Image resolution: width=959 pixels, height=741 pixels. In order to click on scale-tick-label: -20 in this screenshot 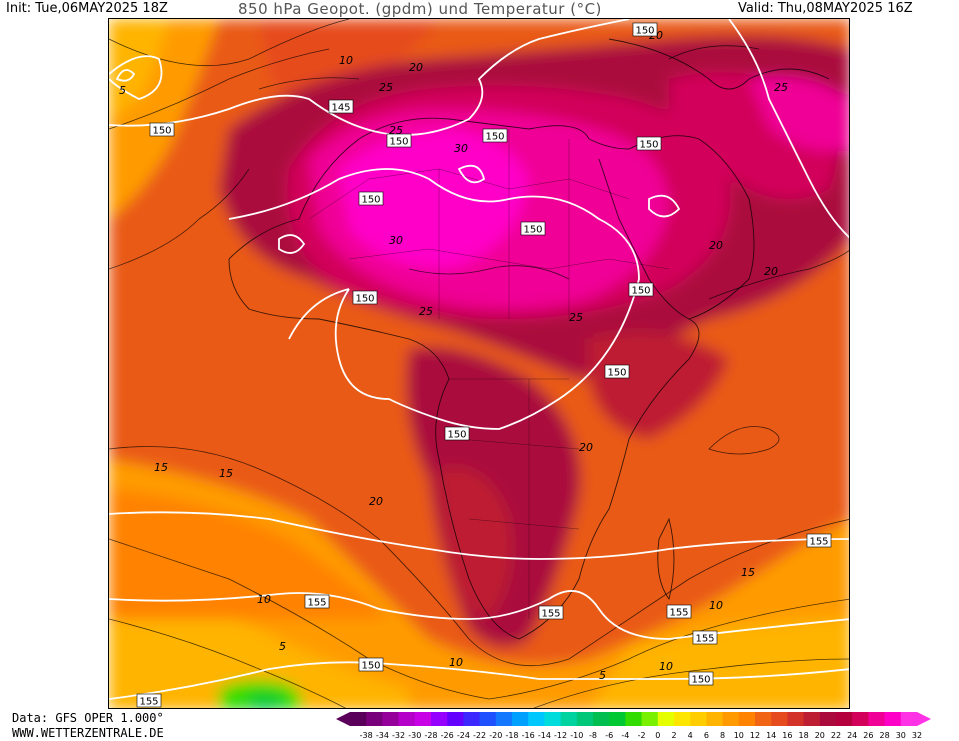, I will do `click(495, 735)`.